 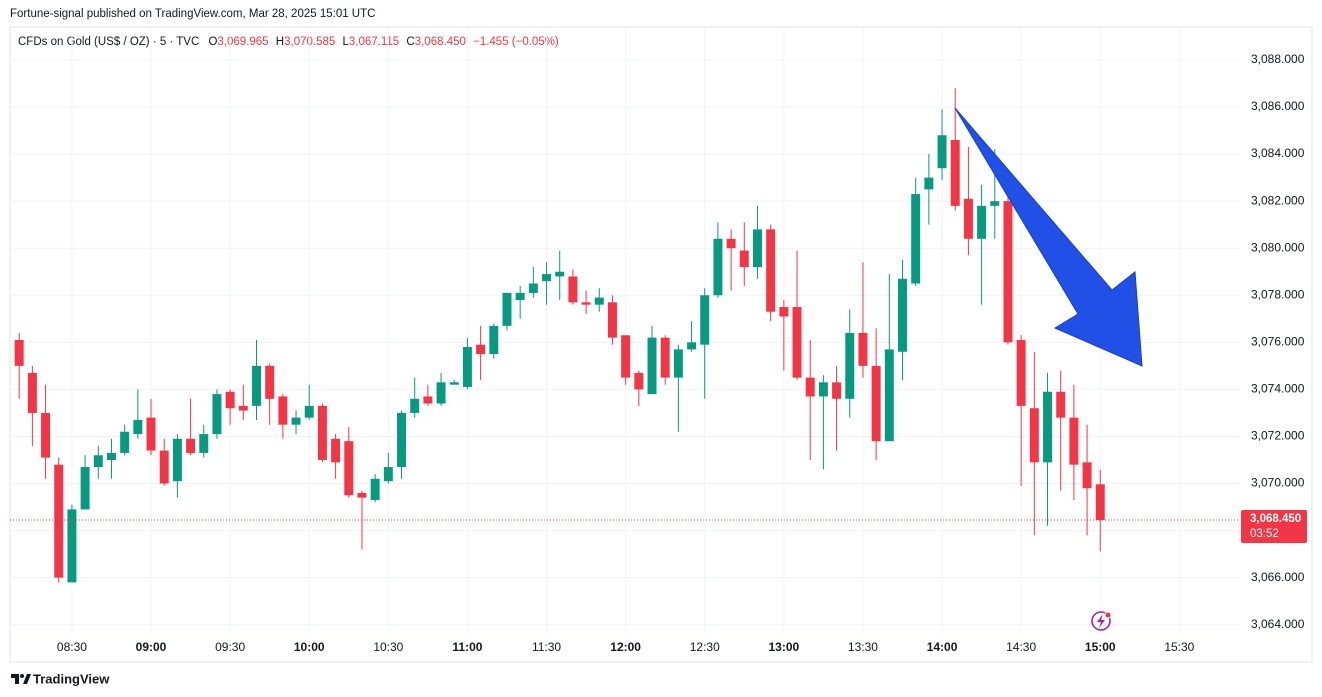 I want to click on y-tick-label: 3,072.000, so click(x=1278, y=436).